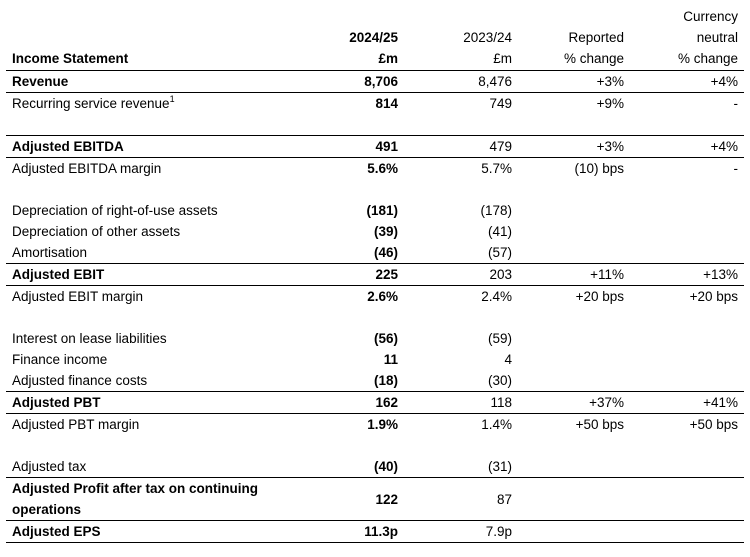  Describe the element at coordinates (96, 231) in the screenshot. I see `row-label: Depreciation of other assets` at that location.